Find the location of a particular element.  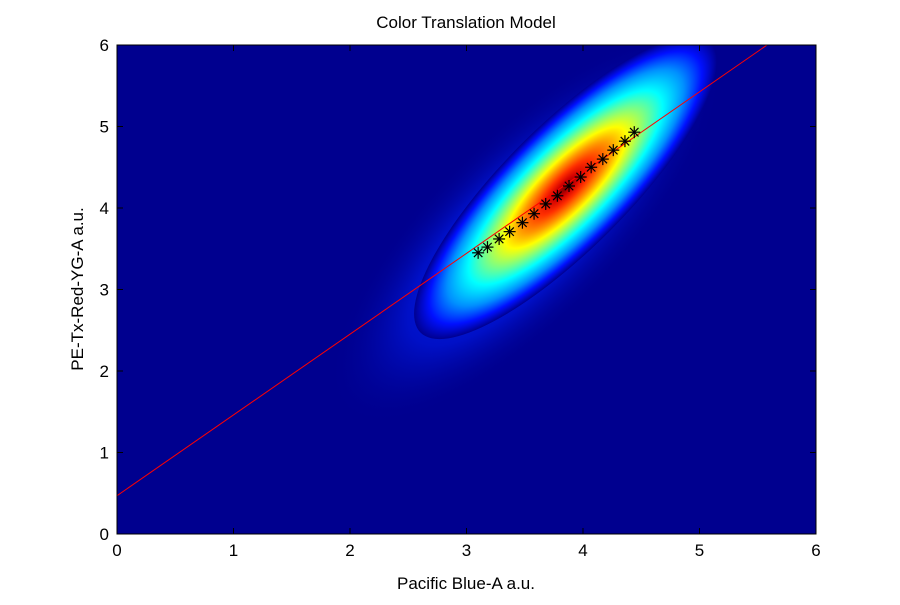

x-tick-label: 0 is located at coordinates (116, 550).